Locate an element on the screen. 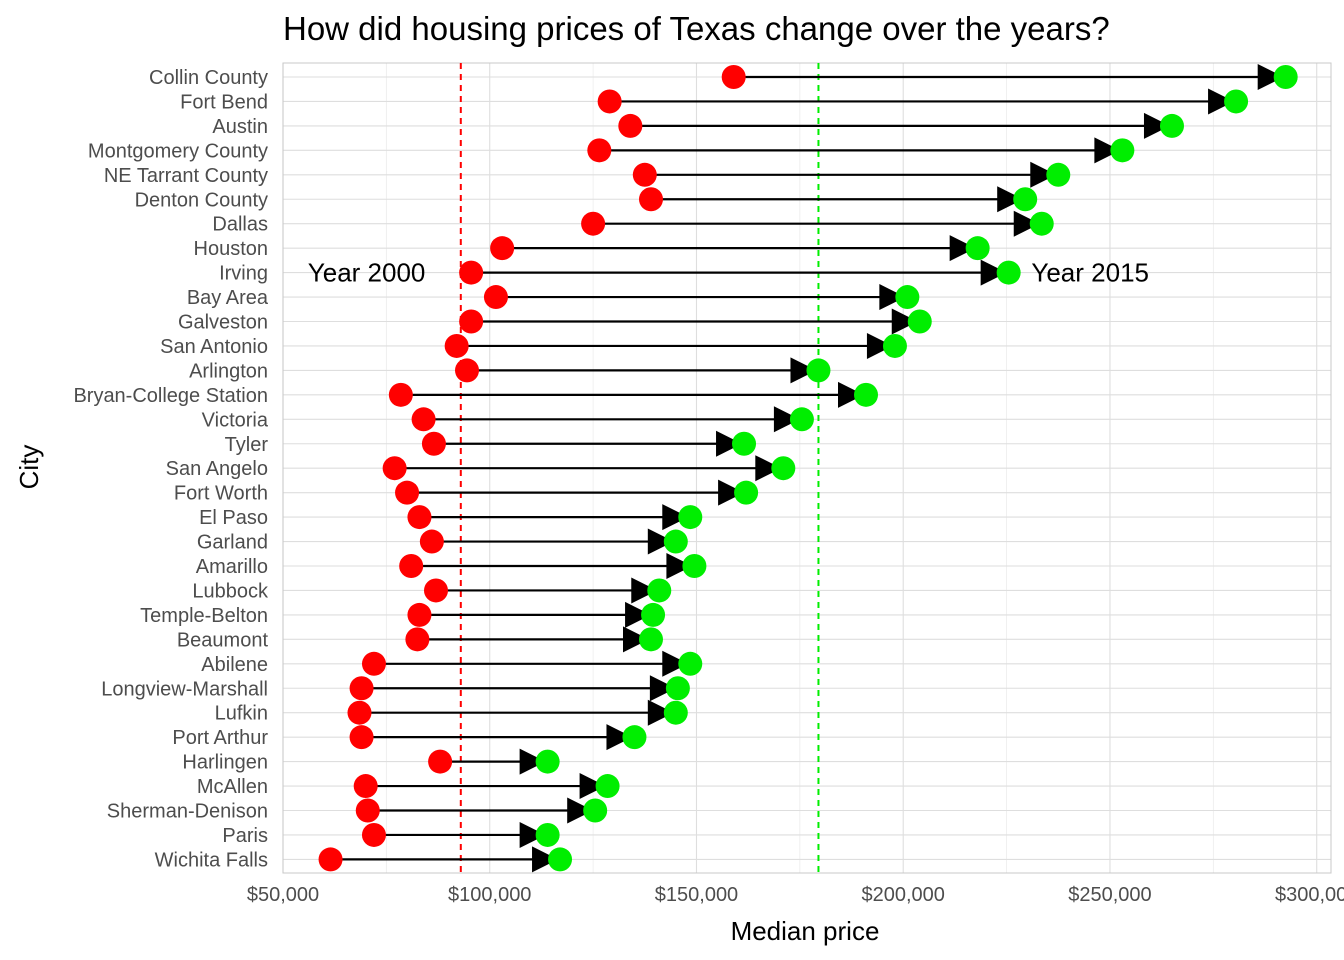  y-tick-label: Lubbock is located at coordinates (230, 591).